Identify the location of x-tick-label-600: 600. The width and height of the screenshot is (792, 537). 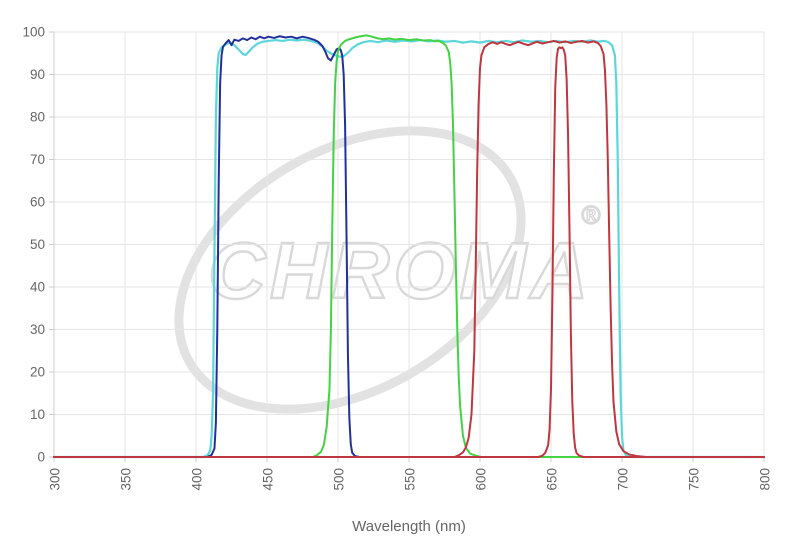
(481, 479).